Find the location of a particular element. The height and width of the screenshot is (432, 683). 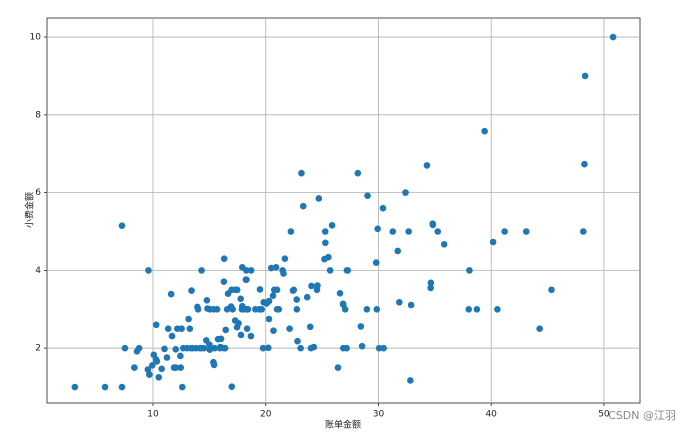

x-tick-label: 20 is located at coordinates (266, 415).